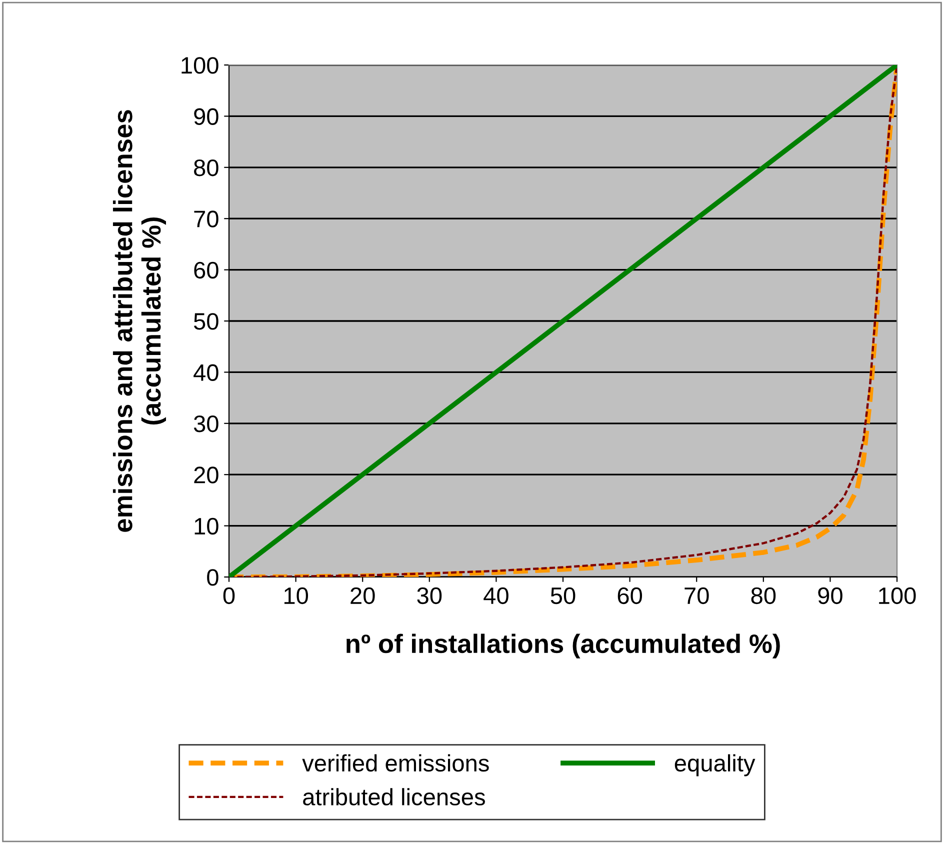  Describe the element at coordinates (563, 595) in the screenshot. I see `x-tick-label: 50` at that location.